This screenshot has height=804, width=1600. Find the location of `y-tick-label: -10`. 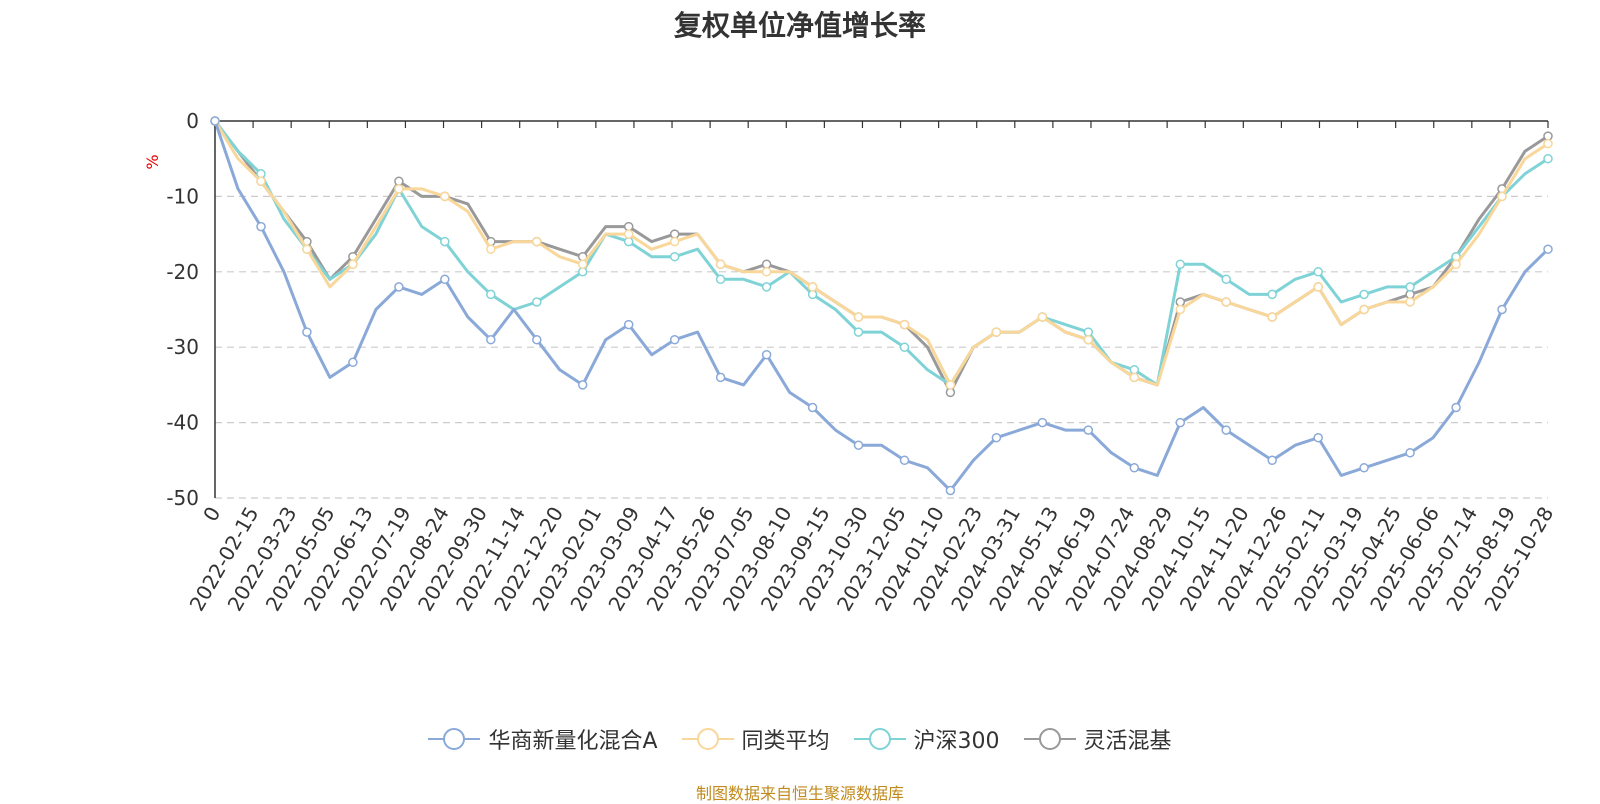

y-tick-label: -10 is located at coordinates (182, 196).